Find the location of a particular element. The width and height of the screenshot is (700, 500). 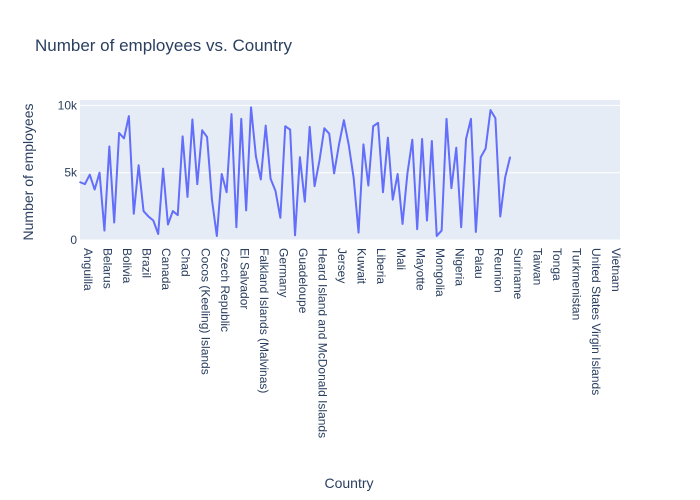

x-tick-label: Jersey is located at coordinates (342, 265).